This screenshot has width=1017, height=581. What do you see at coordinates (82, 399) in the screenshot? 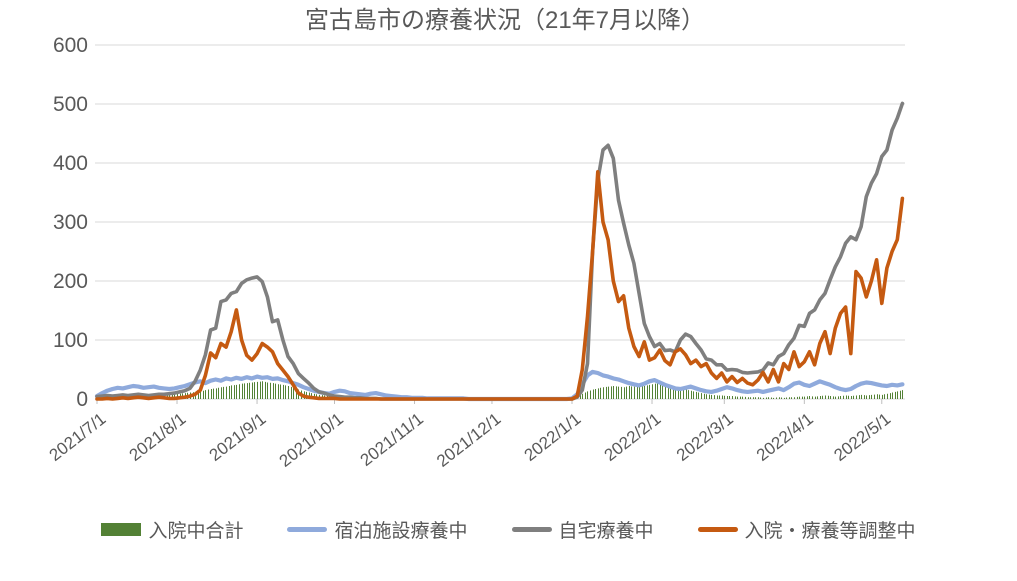
I see `y-axis-tick-label: 0` at bounding box center [82, 399].